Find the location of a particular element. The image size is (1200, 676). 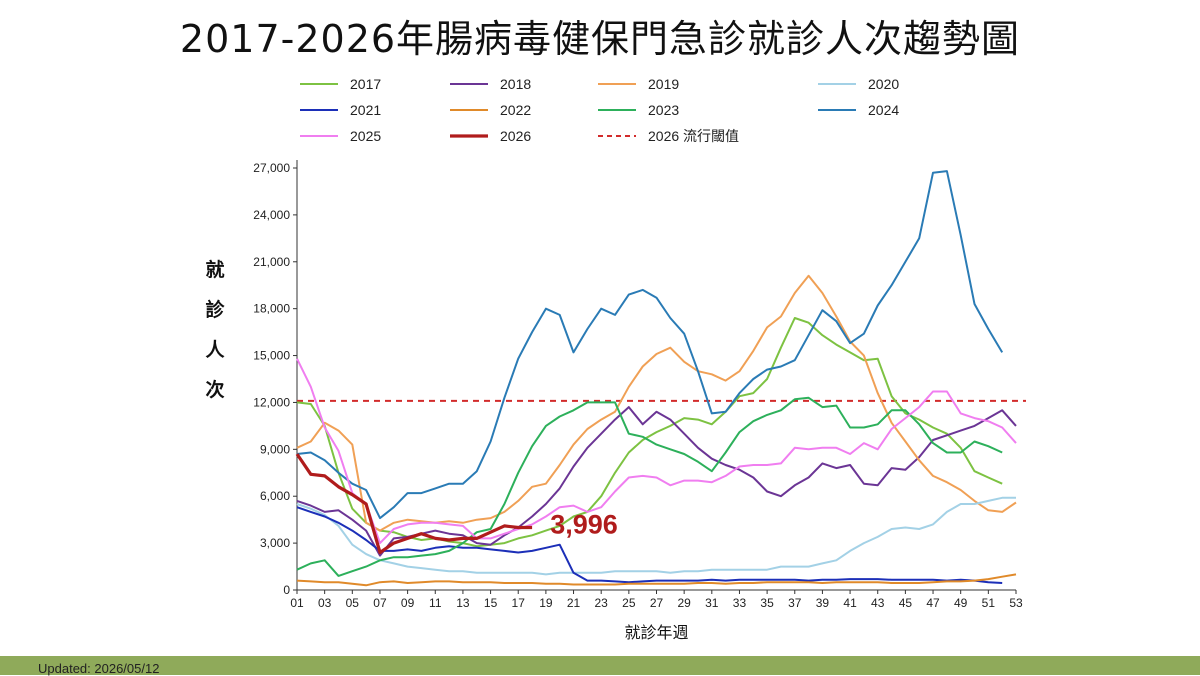

x-tick-label: 49 is located at coordinates (961, 603).